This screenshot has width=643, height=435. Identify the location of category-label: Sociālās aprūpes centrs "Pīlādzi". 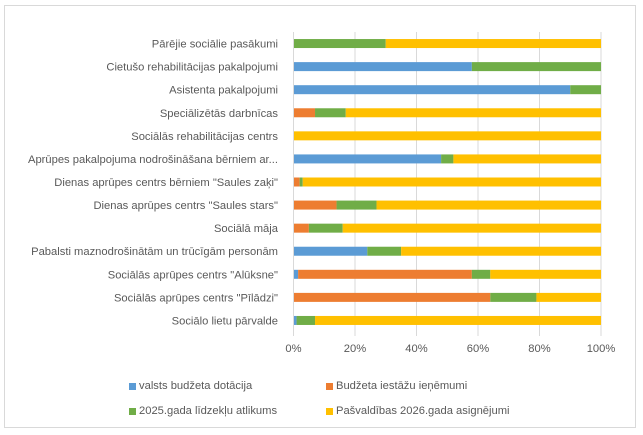
(196, 298).